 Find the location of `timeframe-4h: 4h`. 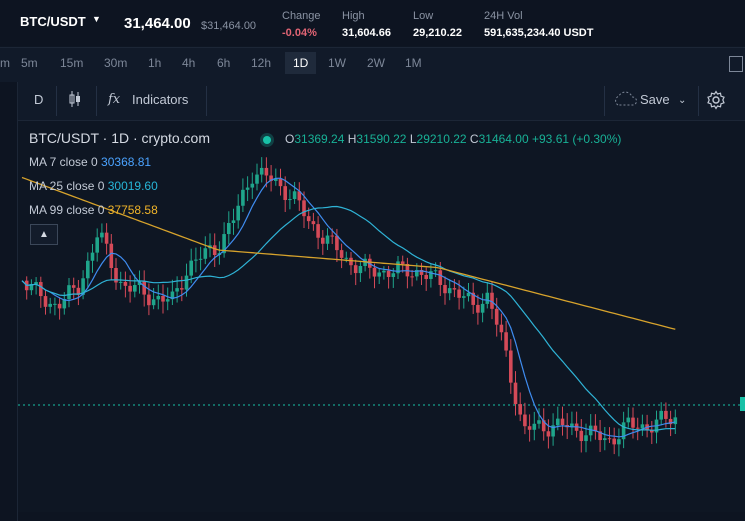

timeframe-4h: 4h is located at coordinates (189, 63).